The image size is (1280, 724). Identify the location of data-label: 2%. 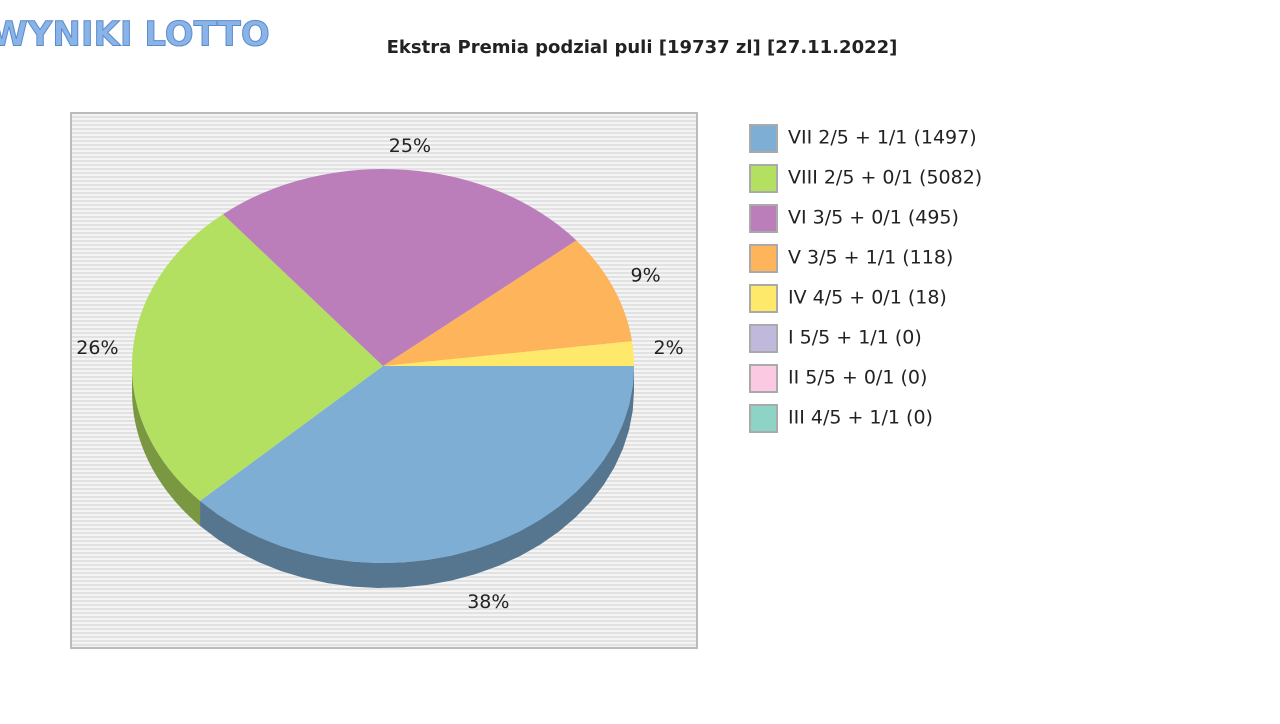
(668, 348).